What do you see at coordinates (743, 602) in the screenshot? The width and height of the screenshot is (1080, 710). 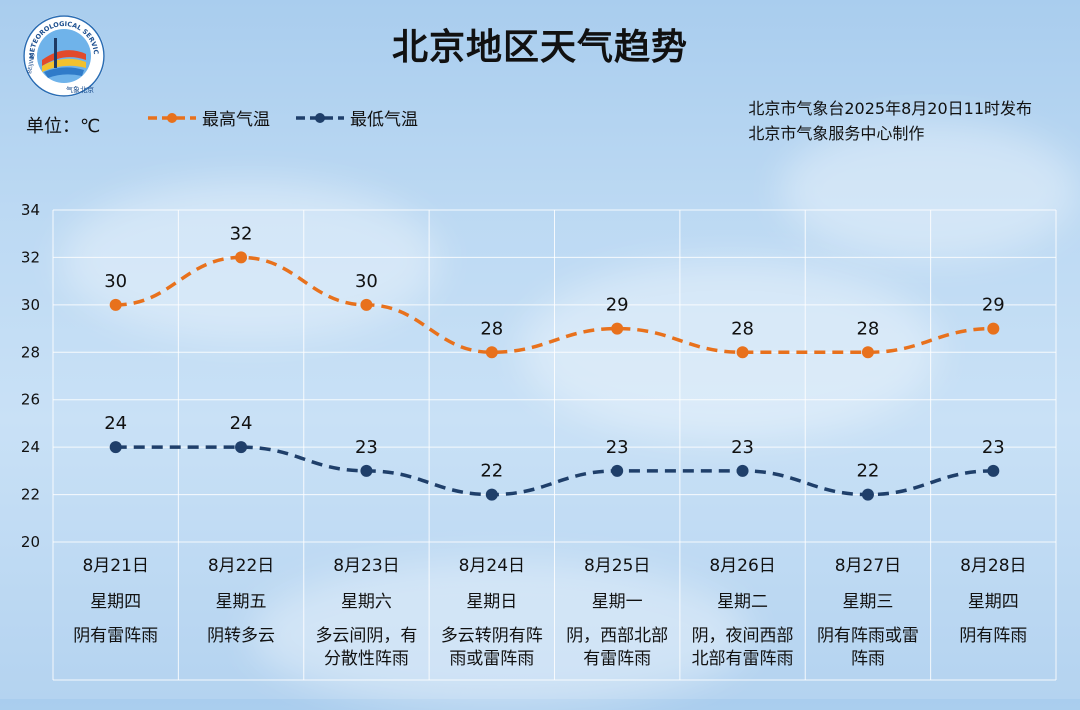 I see `day-weekday: 星期二` at bounding box center [743, 602].